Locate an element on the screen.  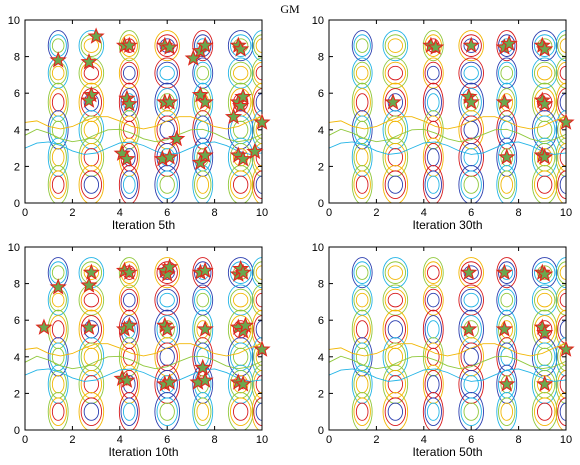
x-tick-label: 0 is located at coordinates (329, 440).